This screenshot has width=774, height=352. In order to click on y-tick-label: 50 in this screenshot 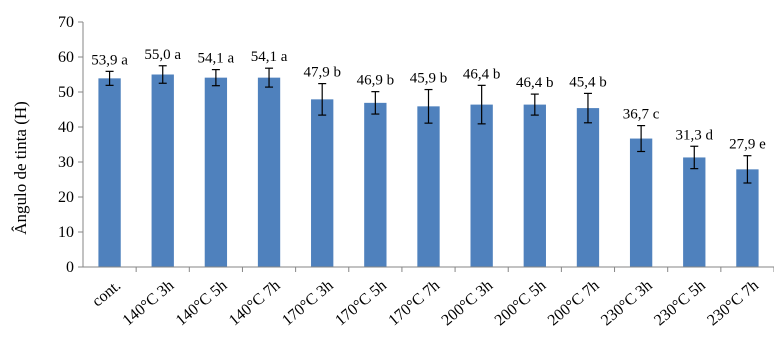, I will do `click(66, 92)`.